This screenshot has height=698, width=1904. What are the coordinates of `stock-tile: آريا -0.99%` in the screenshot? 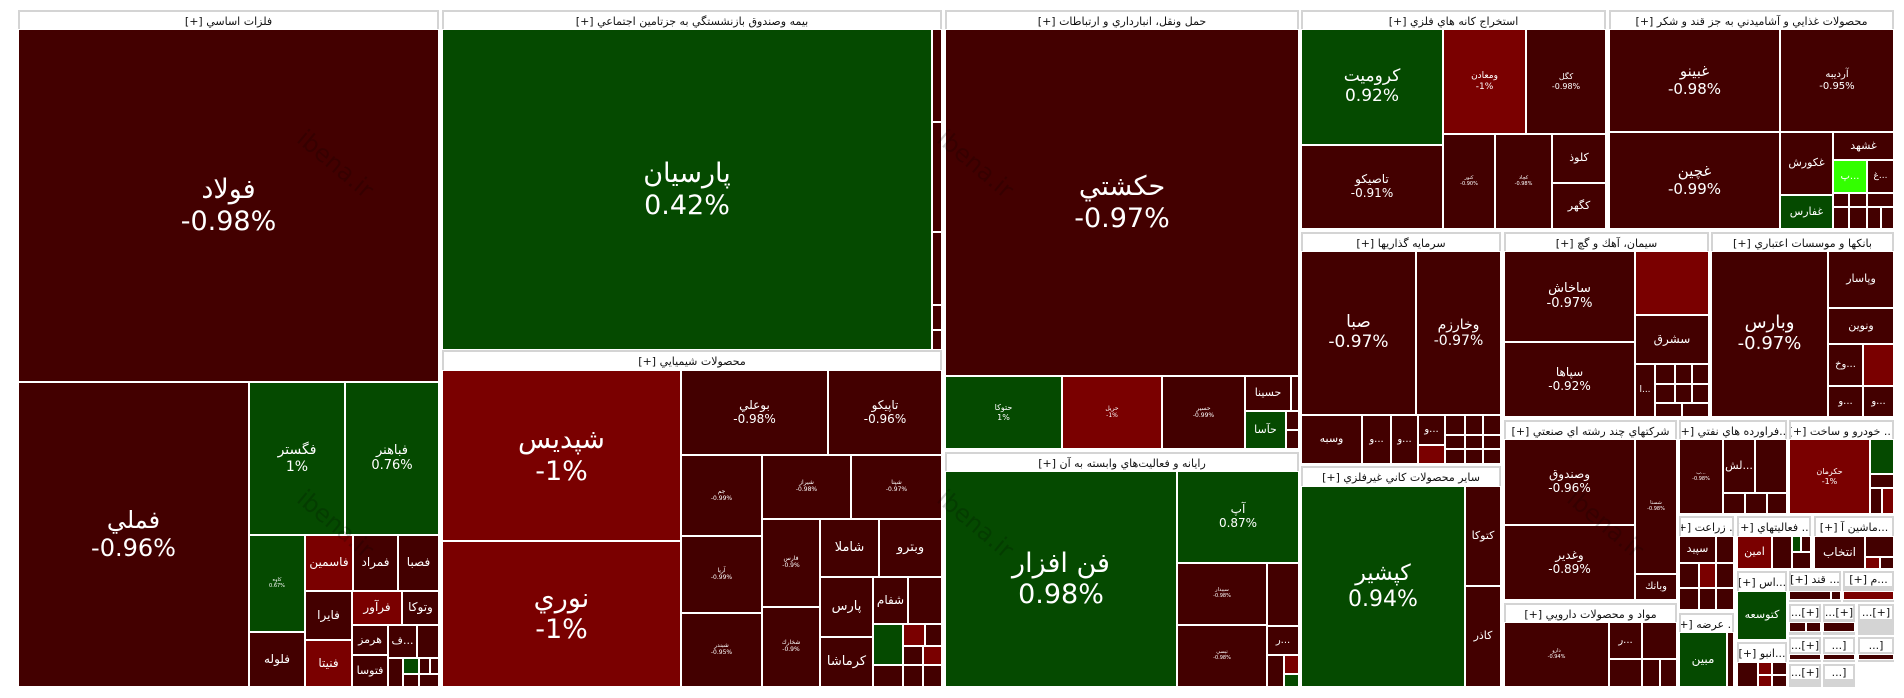 It's located at (721, 574).